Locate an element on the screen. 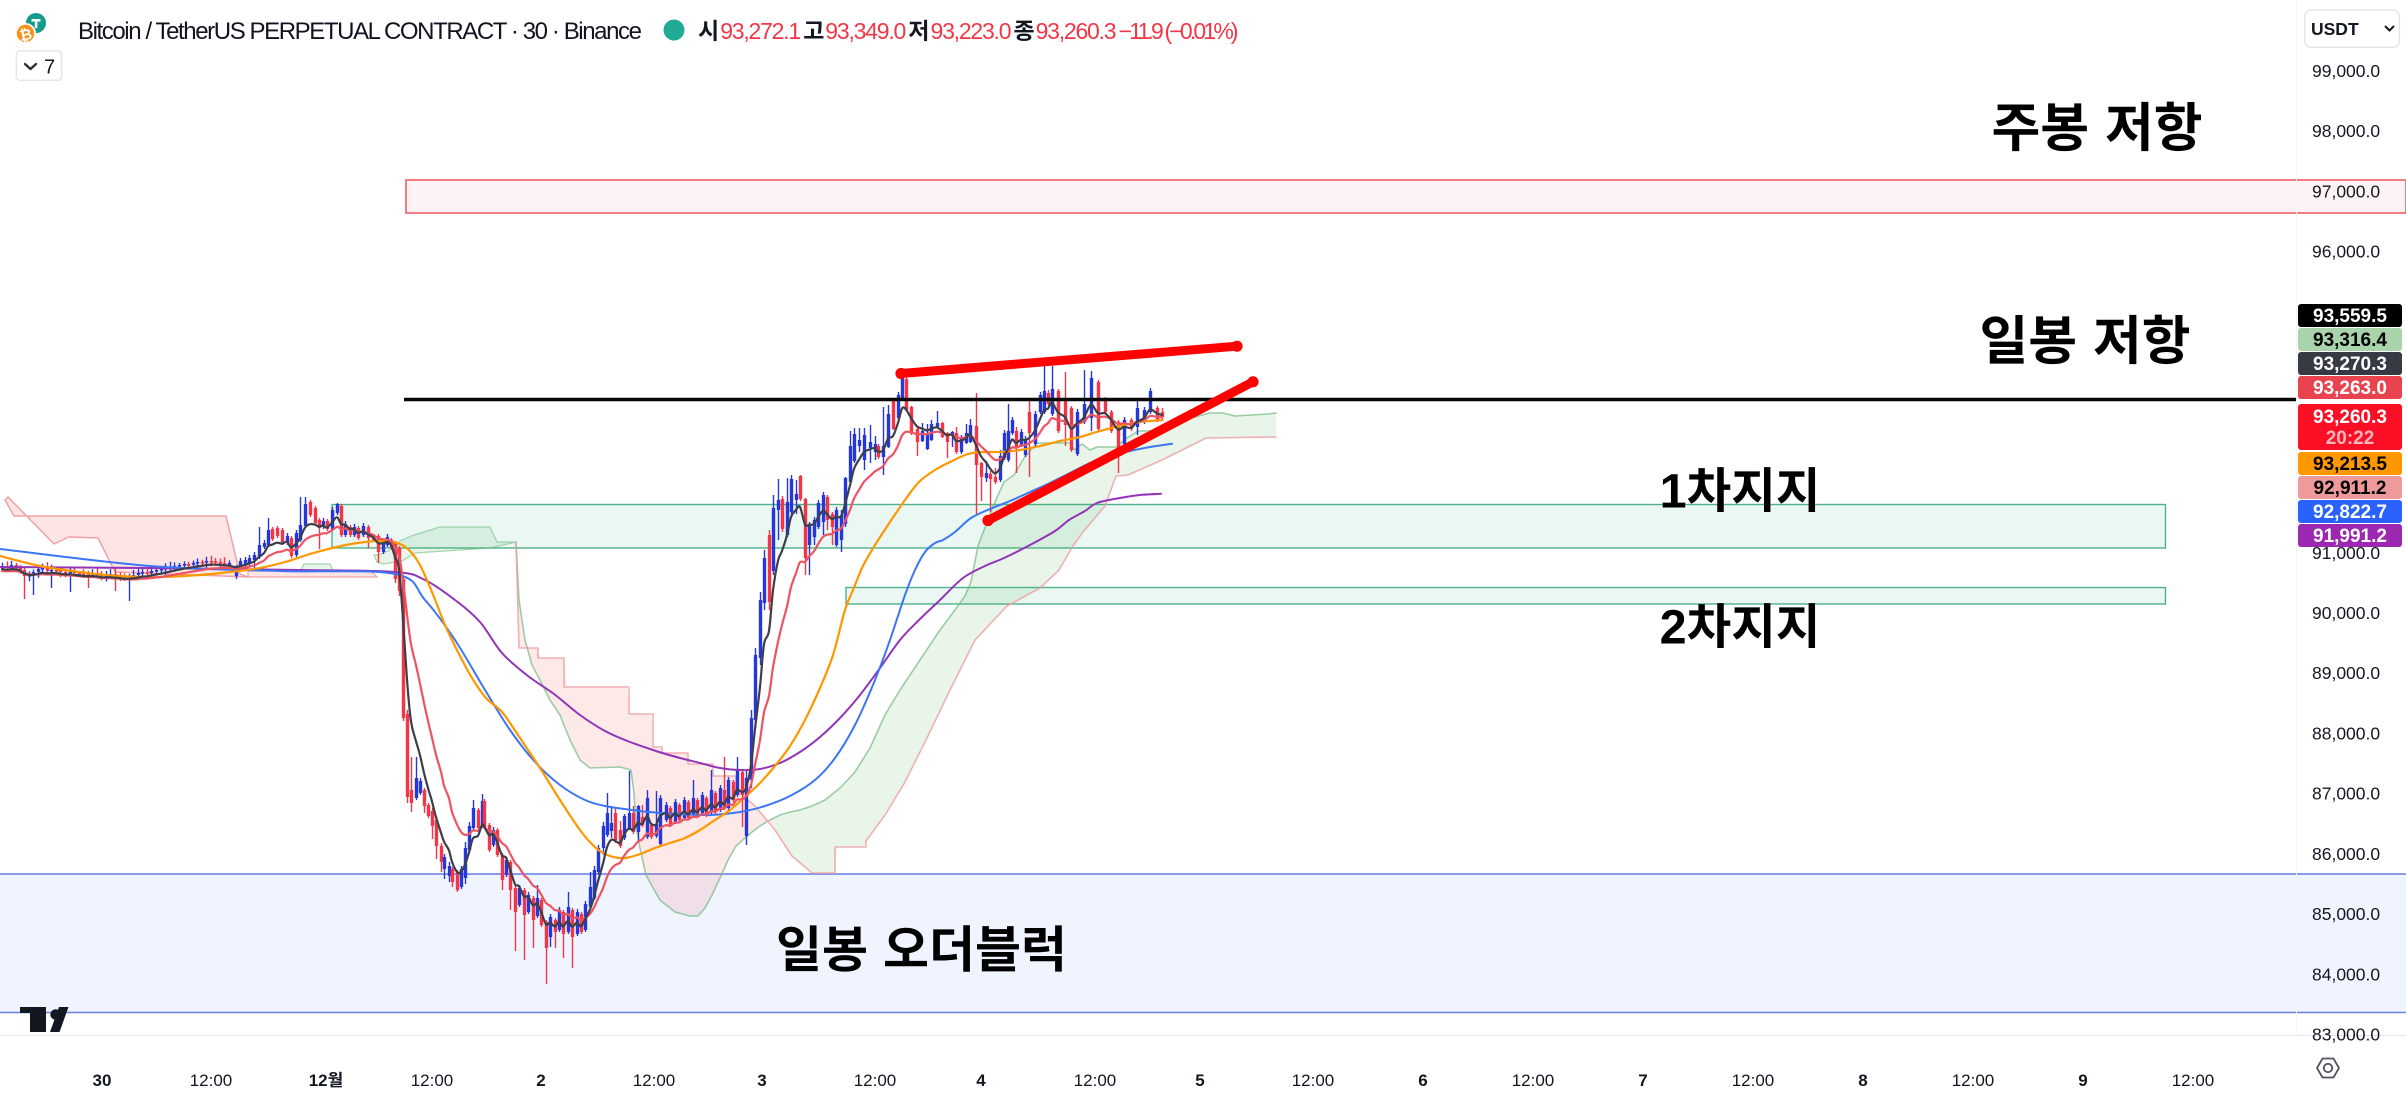 This screenshot has width=2406, height=1099. svg-text: 93,263.0 is located at coordinates (2350, 388).